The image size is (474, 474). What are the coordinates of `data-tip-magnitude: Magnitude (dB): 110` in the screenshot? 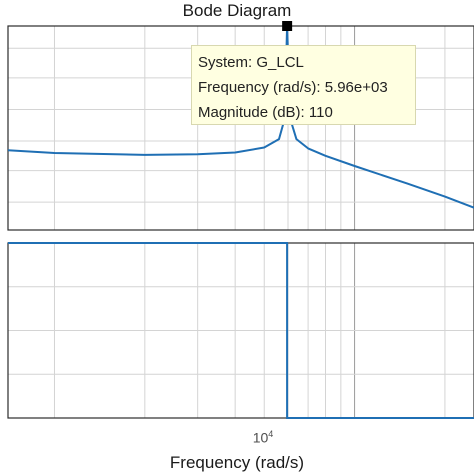 It's located at (265, 112).